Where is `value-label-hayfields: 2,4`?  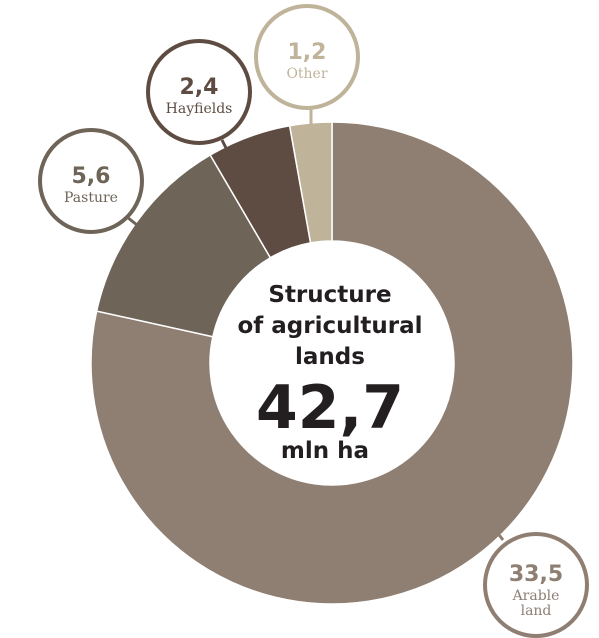 value-label-hayfields: 2,4 is located at coordinates (199, 87).